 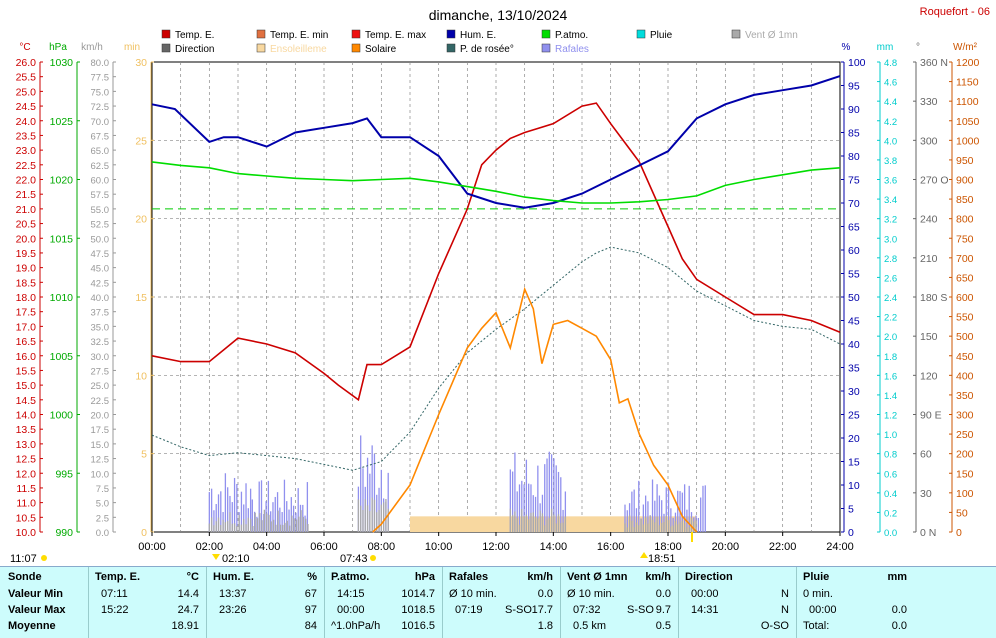 I want to click on x-tick-label: 12:00, so click(x=496, y=547).